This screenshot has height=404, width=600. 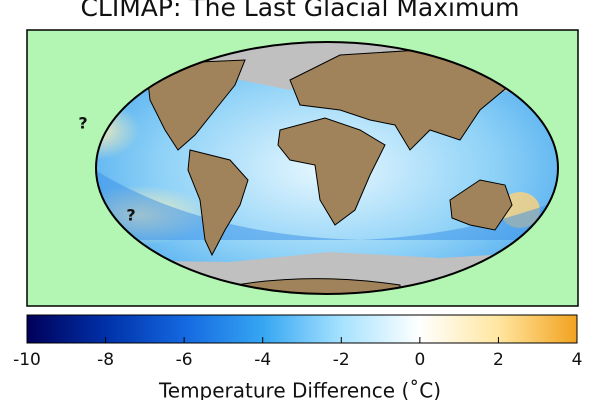 I want to click on tick-label: -10, so click(x=27, y=360).